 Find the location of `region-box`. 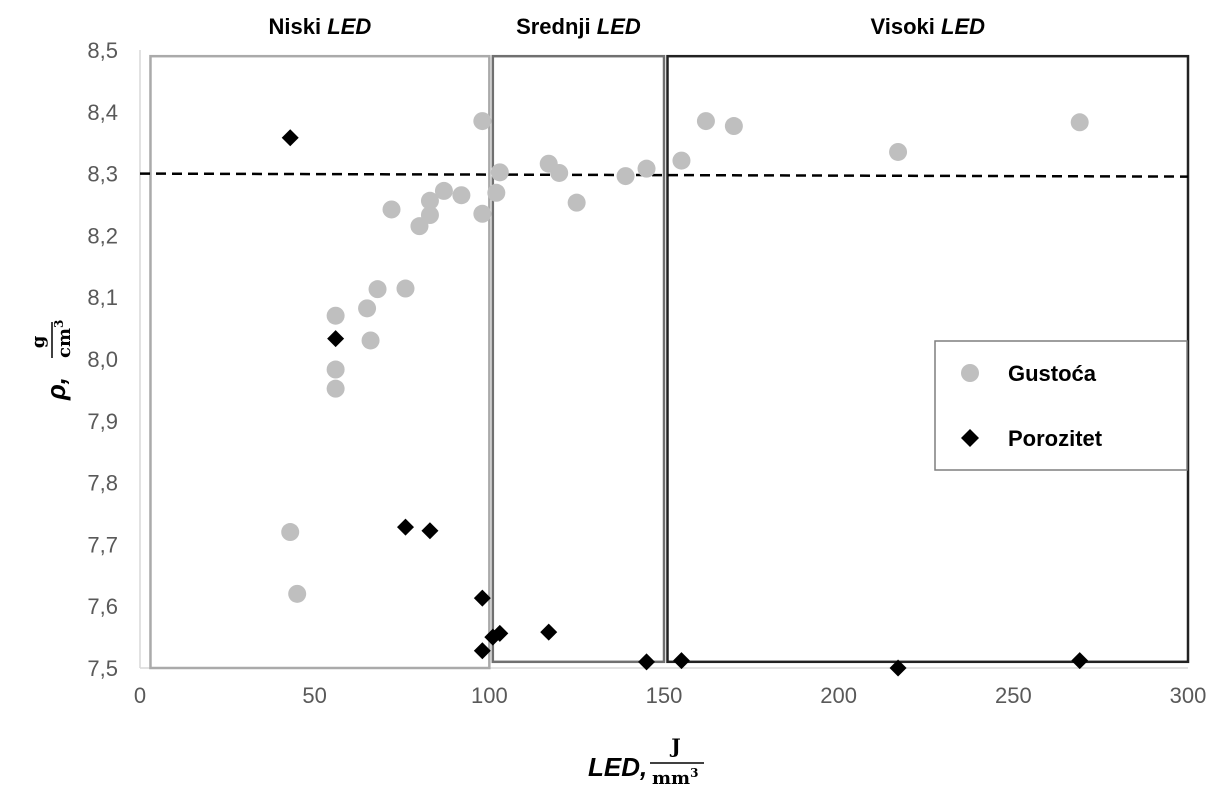

region-box is located at coordinates (578, 359).